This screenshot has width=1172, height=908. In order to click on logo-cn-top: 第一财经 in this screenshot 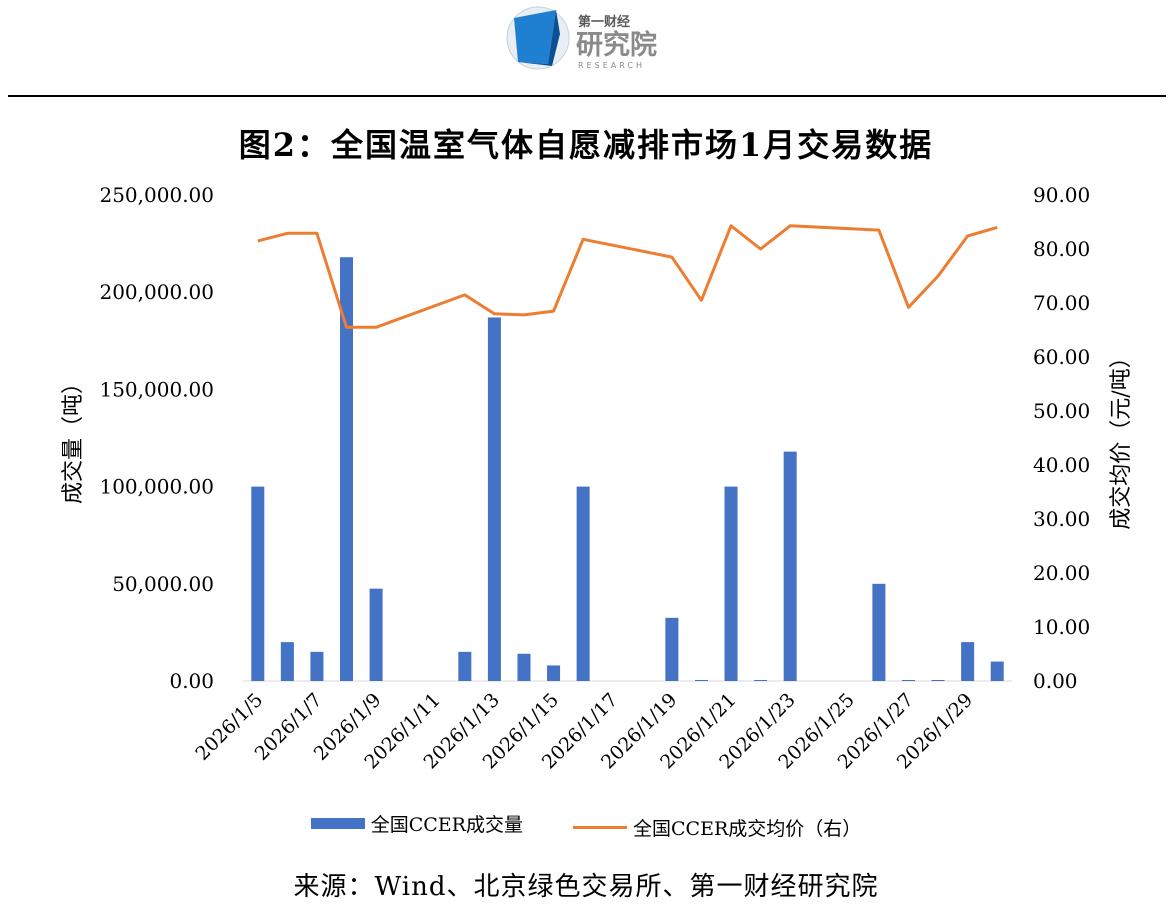, I will do `click(604, 22)`.